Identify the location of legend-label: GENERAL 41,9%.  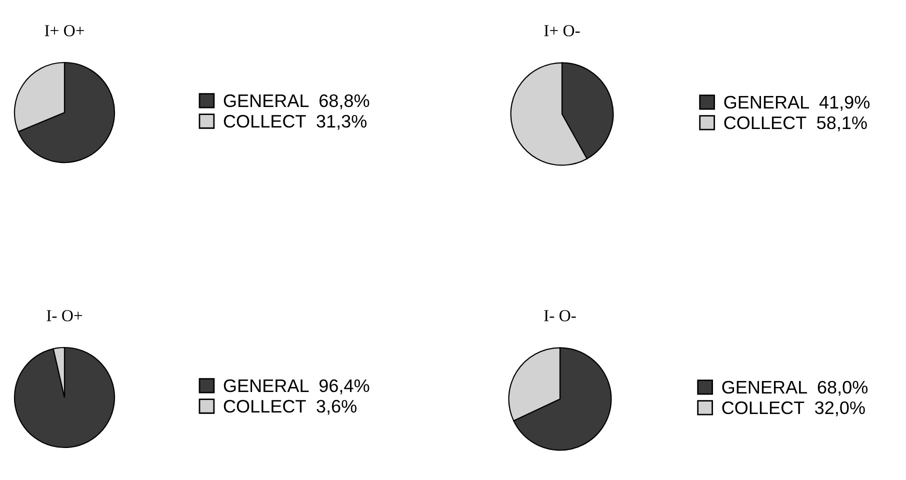
(797, 103).